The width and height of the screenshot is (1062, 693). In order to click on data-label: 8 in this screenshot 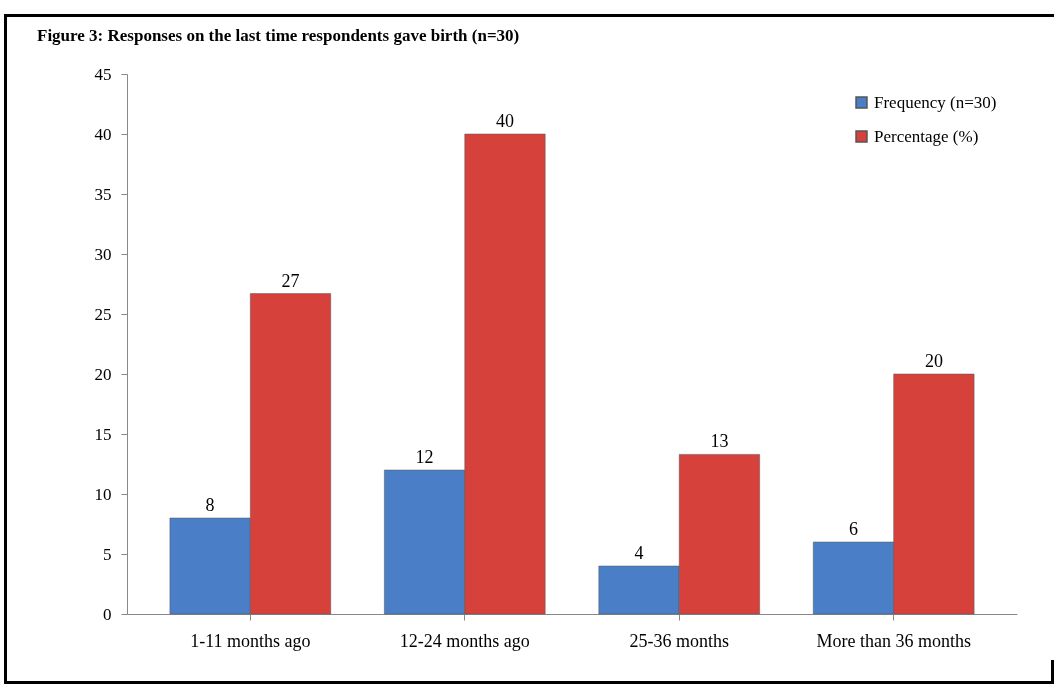, I will do `click(210, 505)`.